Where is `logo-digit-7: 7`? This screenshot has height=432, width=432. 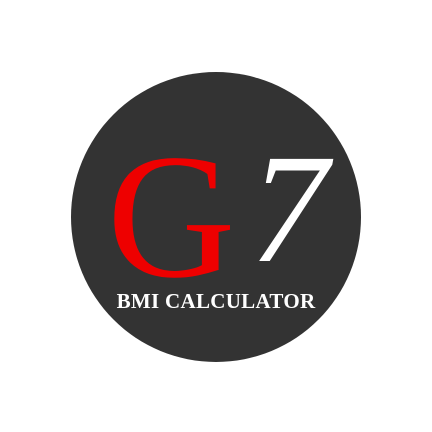
logo-digit-7: 7 is located at coordinates (289, 208).